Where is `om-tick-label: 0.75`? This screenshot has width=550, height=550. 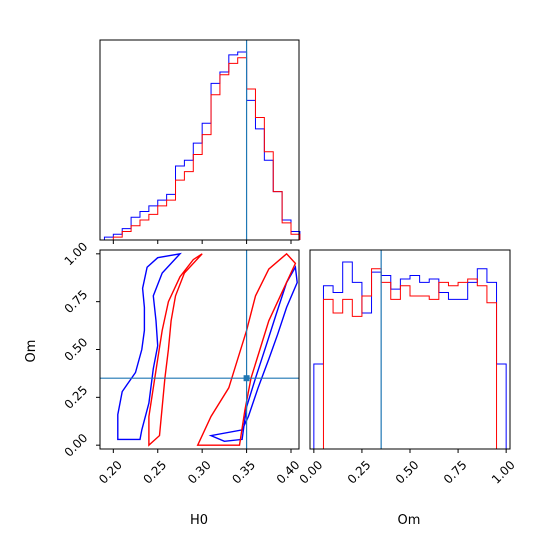 om-tick-label: 0.75 is located at coordinates (76, 301).